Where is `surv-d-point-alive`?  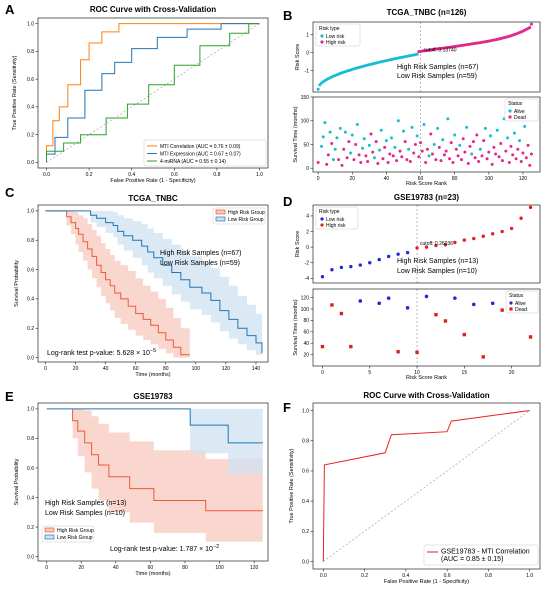
surv-d-point-alive is located at coordinates (455, 298).